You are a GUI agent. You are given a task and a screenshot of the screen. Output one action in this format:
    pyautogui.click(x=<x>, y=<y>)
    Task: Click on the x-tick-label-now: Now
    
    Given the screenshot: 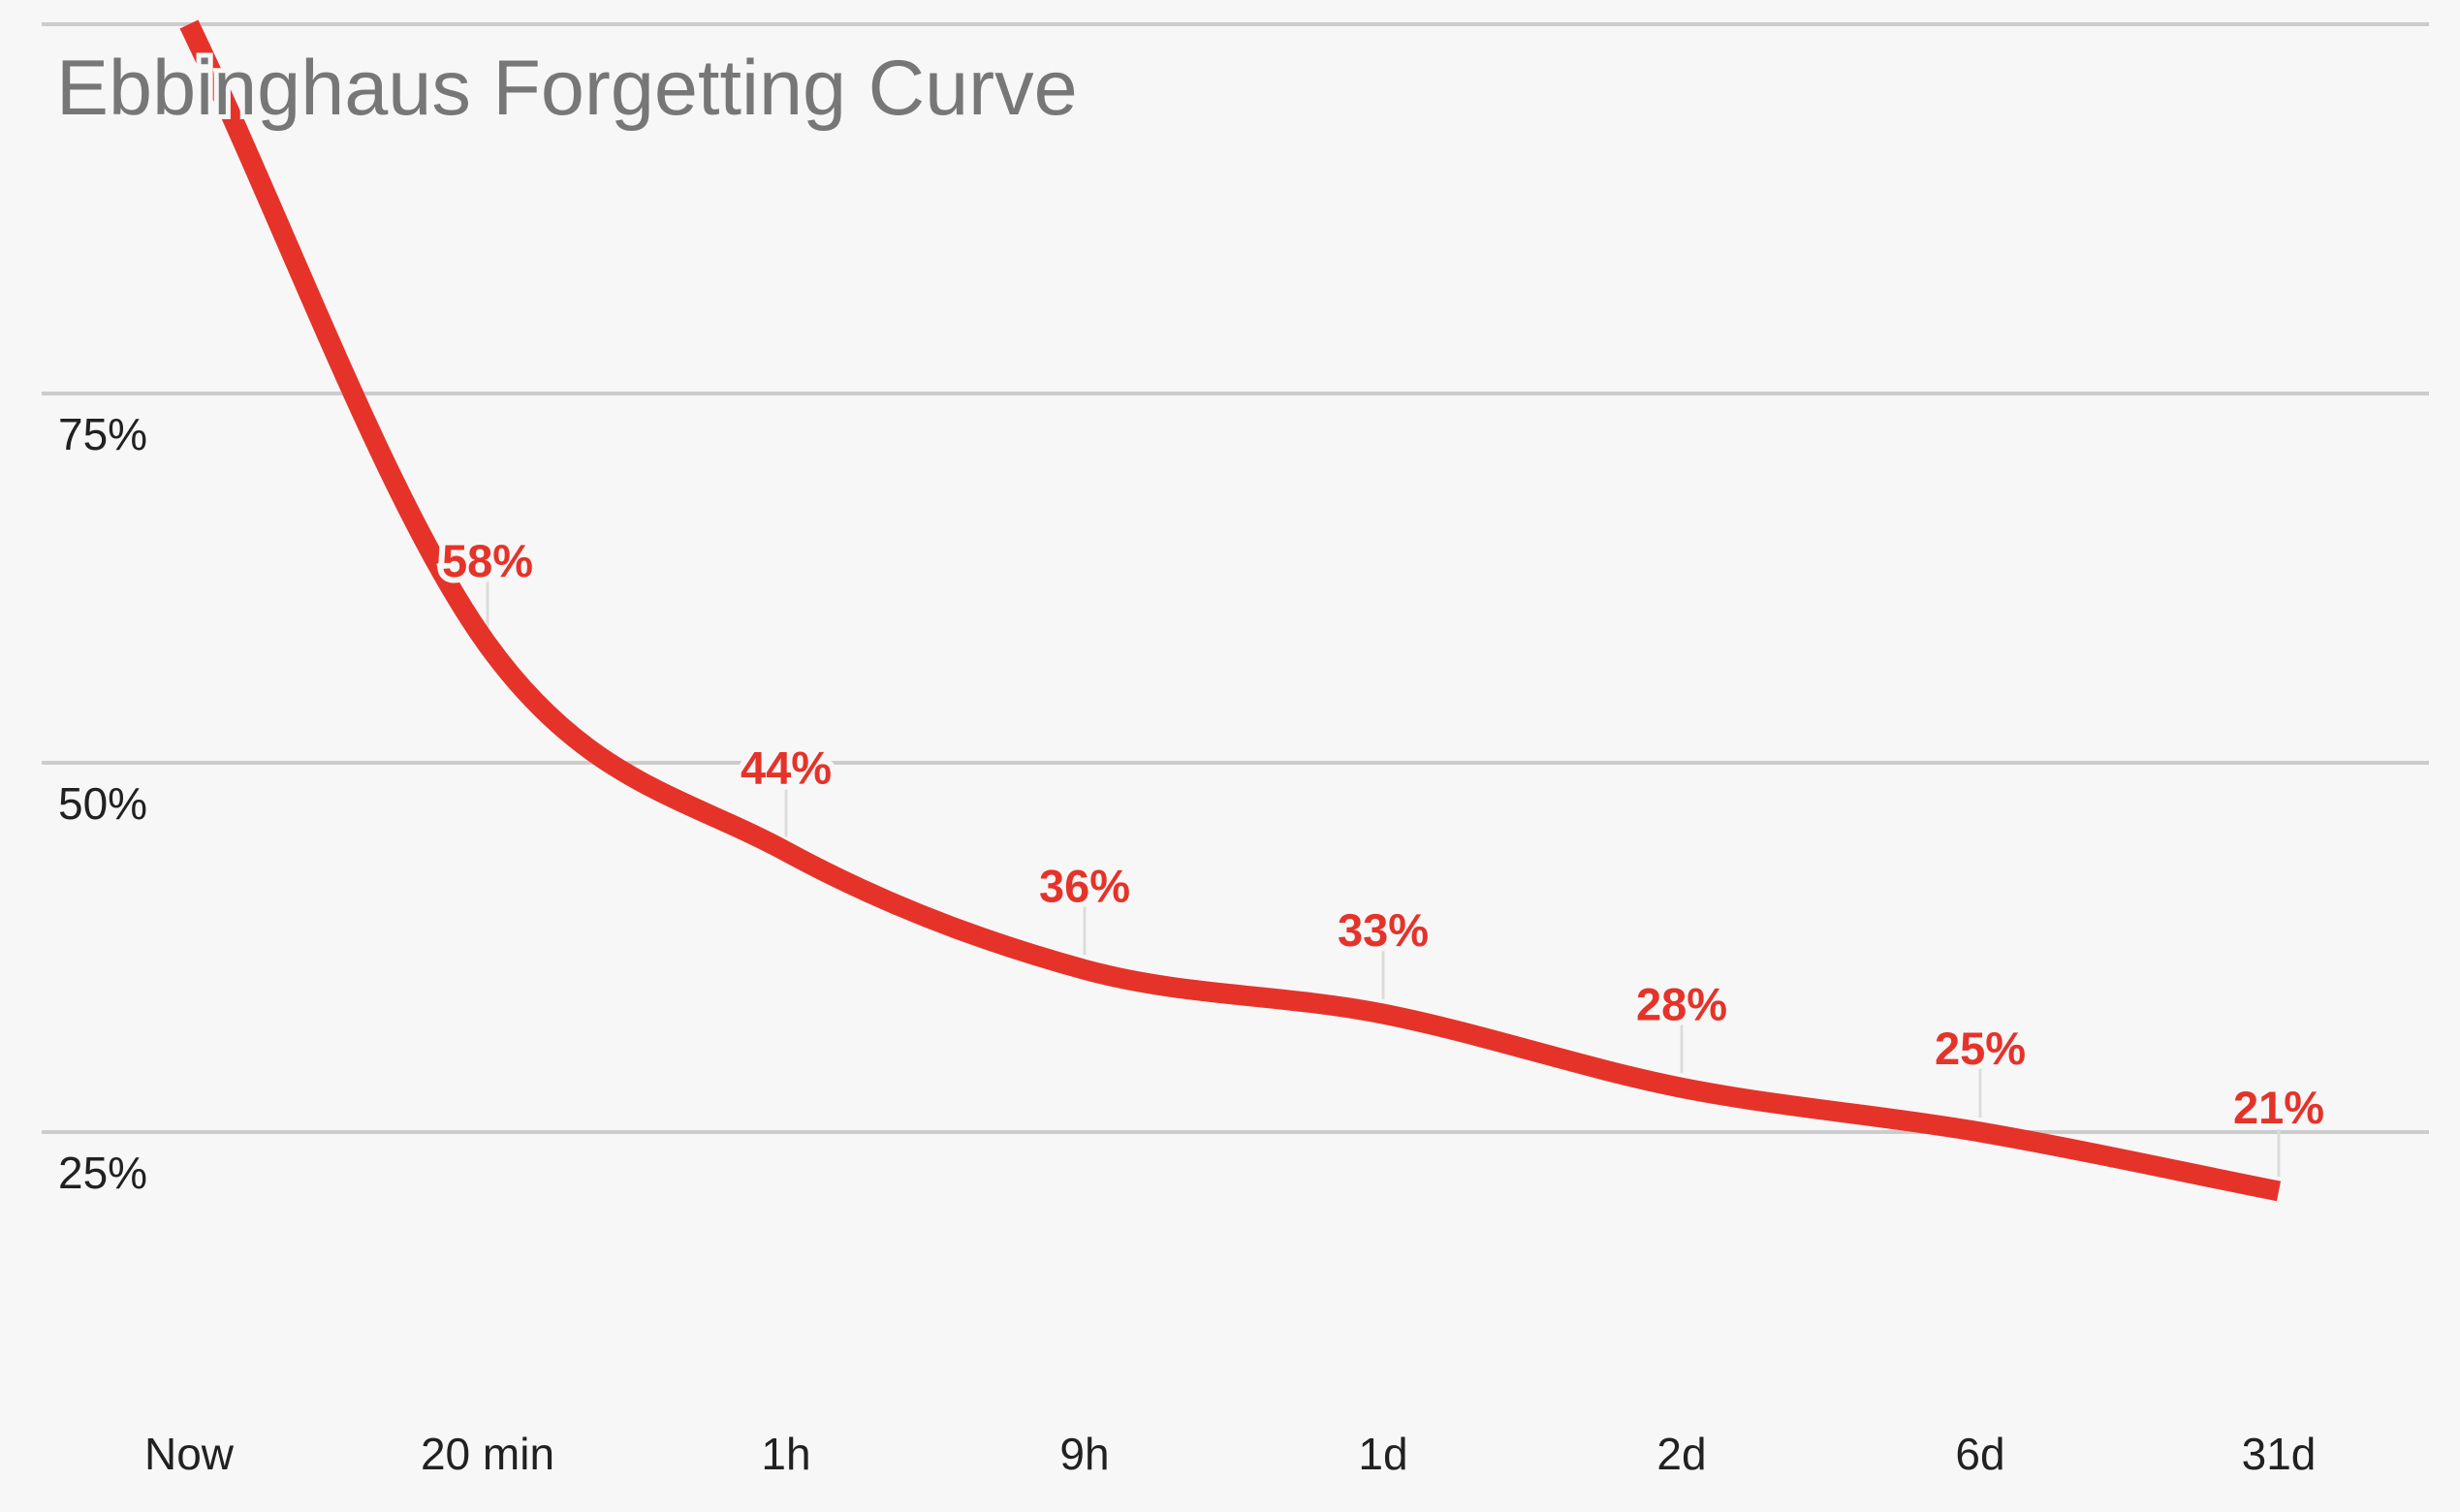 What is the action you would take?
    pyautogui.click(x=189, y=1454)
    